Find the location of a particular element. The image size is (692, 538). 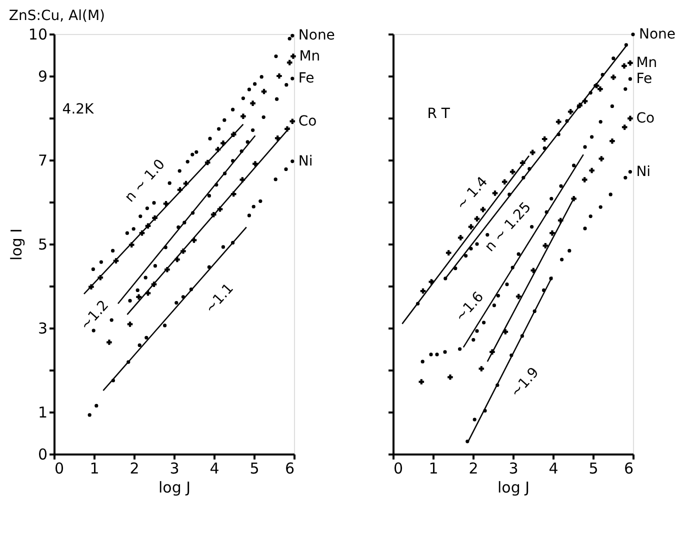

annotation: ~ 1.4 is located at coordinates (472, 194).